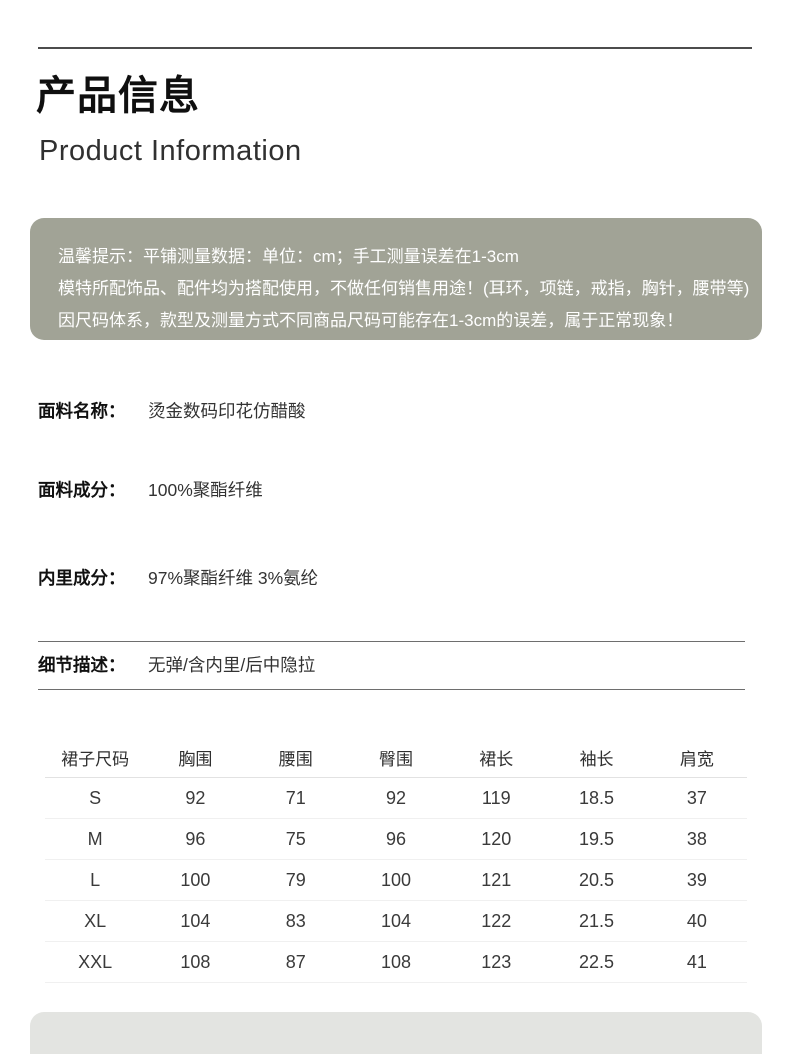  I want to click on lining-composition-value: 97%聚酯纤维 3%氨纶, so click(233, 578).